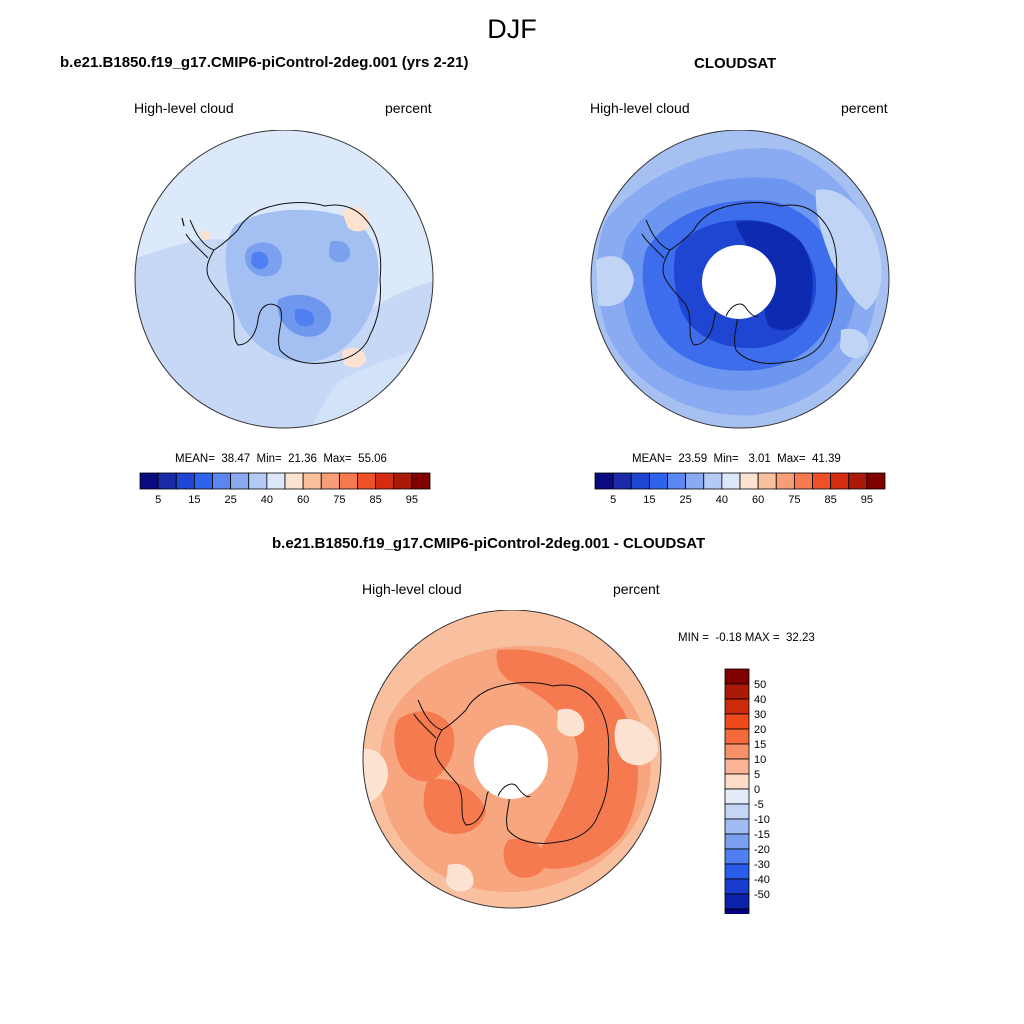 The width and height of the screenshot is (1024, 1024). What do you see at coordinates (746, 638) in the screenshot?
I see `panel-3-stats: MIN = -0.18 MAX = 32.23` at bounding box center [746, 638].